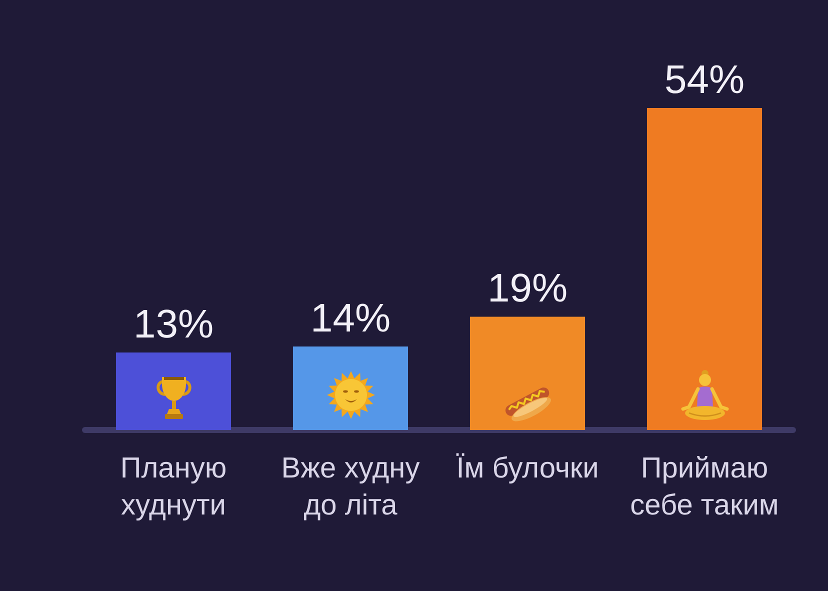 This screenshot has width=828, height=591. What do you see at coordinates (527, 288) in the screenshot?
I see `data-label: 19%` at bounding box center [527, 288].